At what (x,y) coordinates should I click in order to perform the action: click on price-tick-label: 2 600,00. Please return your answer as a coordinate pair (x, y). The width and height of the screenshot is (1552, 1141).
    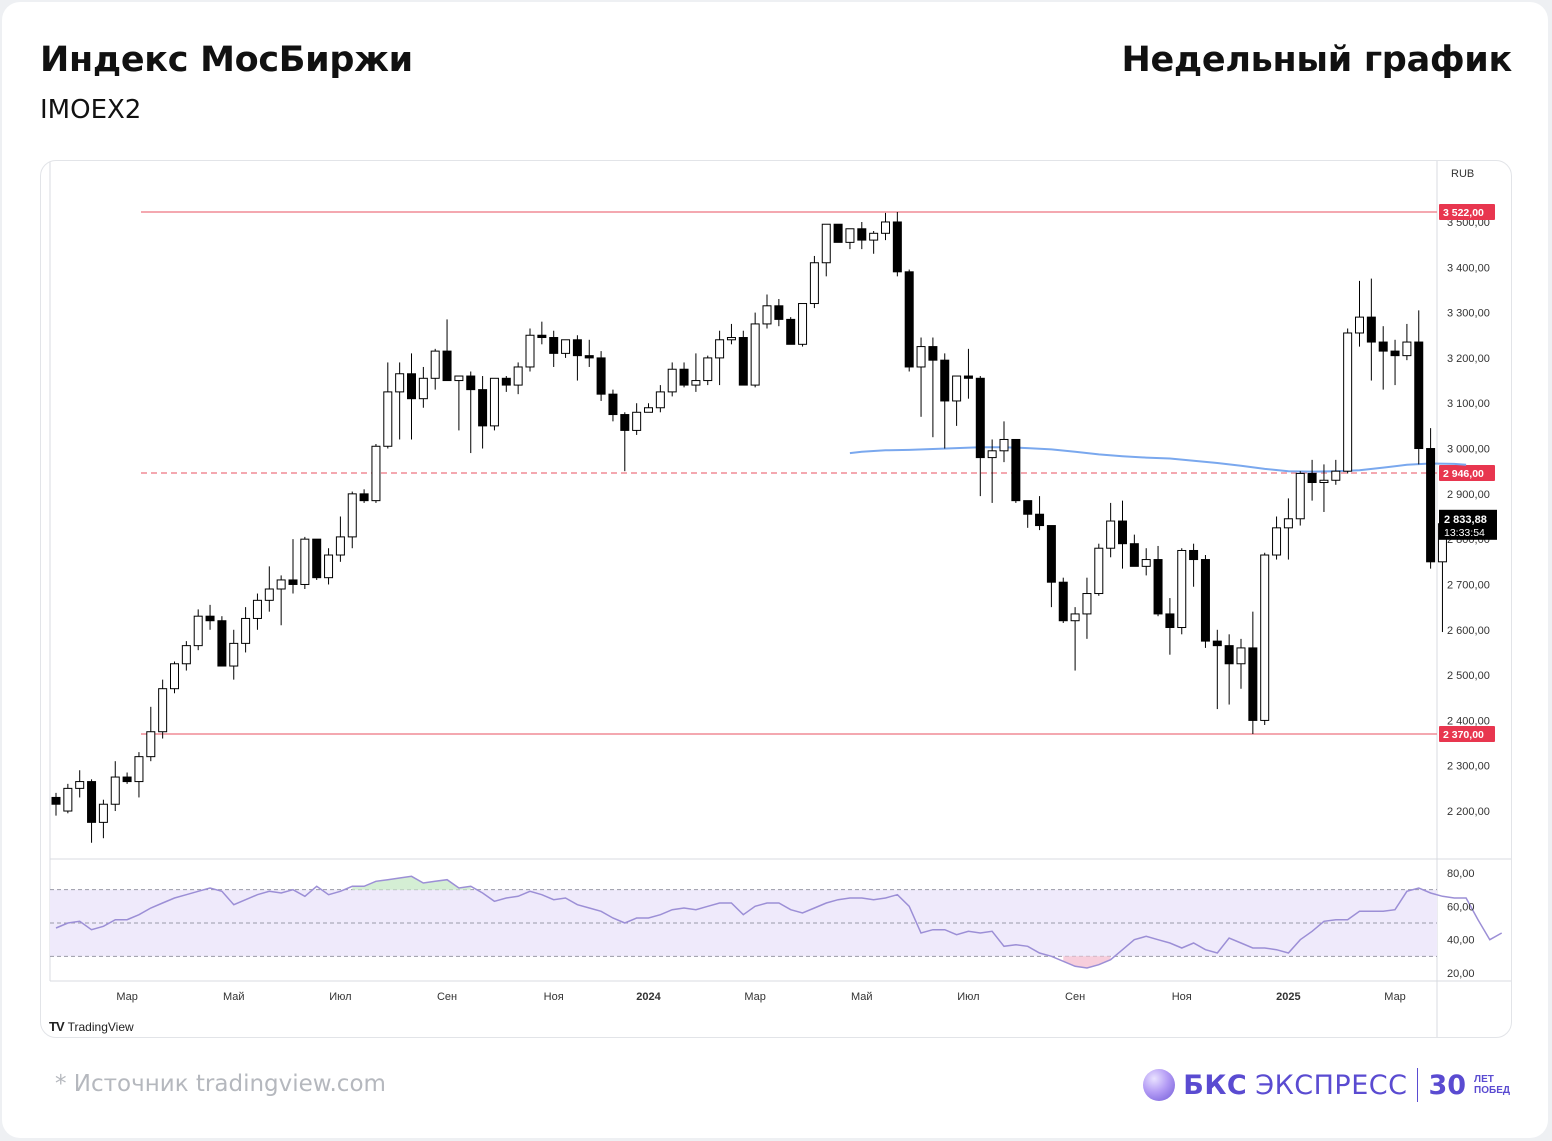
    Looking at the image, I should click on (1468, 631).